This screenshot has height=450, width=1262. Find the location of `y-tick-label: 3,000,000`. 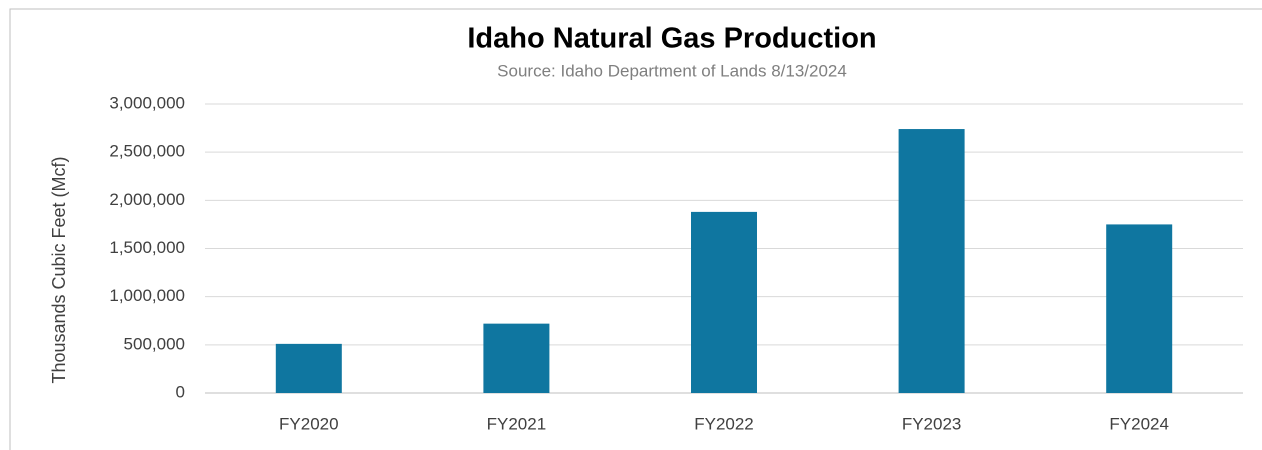

y-tick-label: 3,000,000 is located at coordinates (147, 102).